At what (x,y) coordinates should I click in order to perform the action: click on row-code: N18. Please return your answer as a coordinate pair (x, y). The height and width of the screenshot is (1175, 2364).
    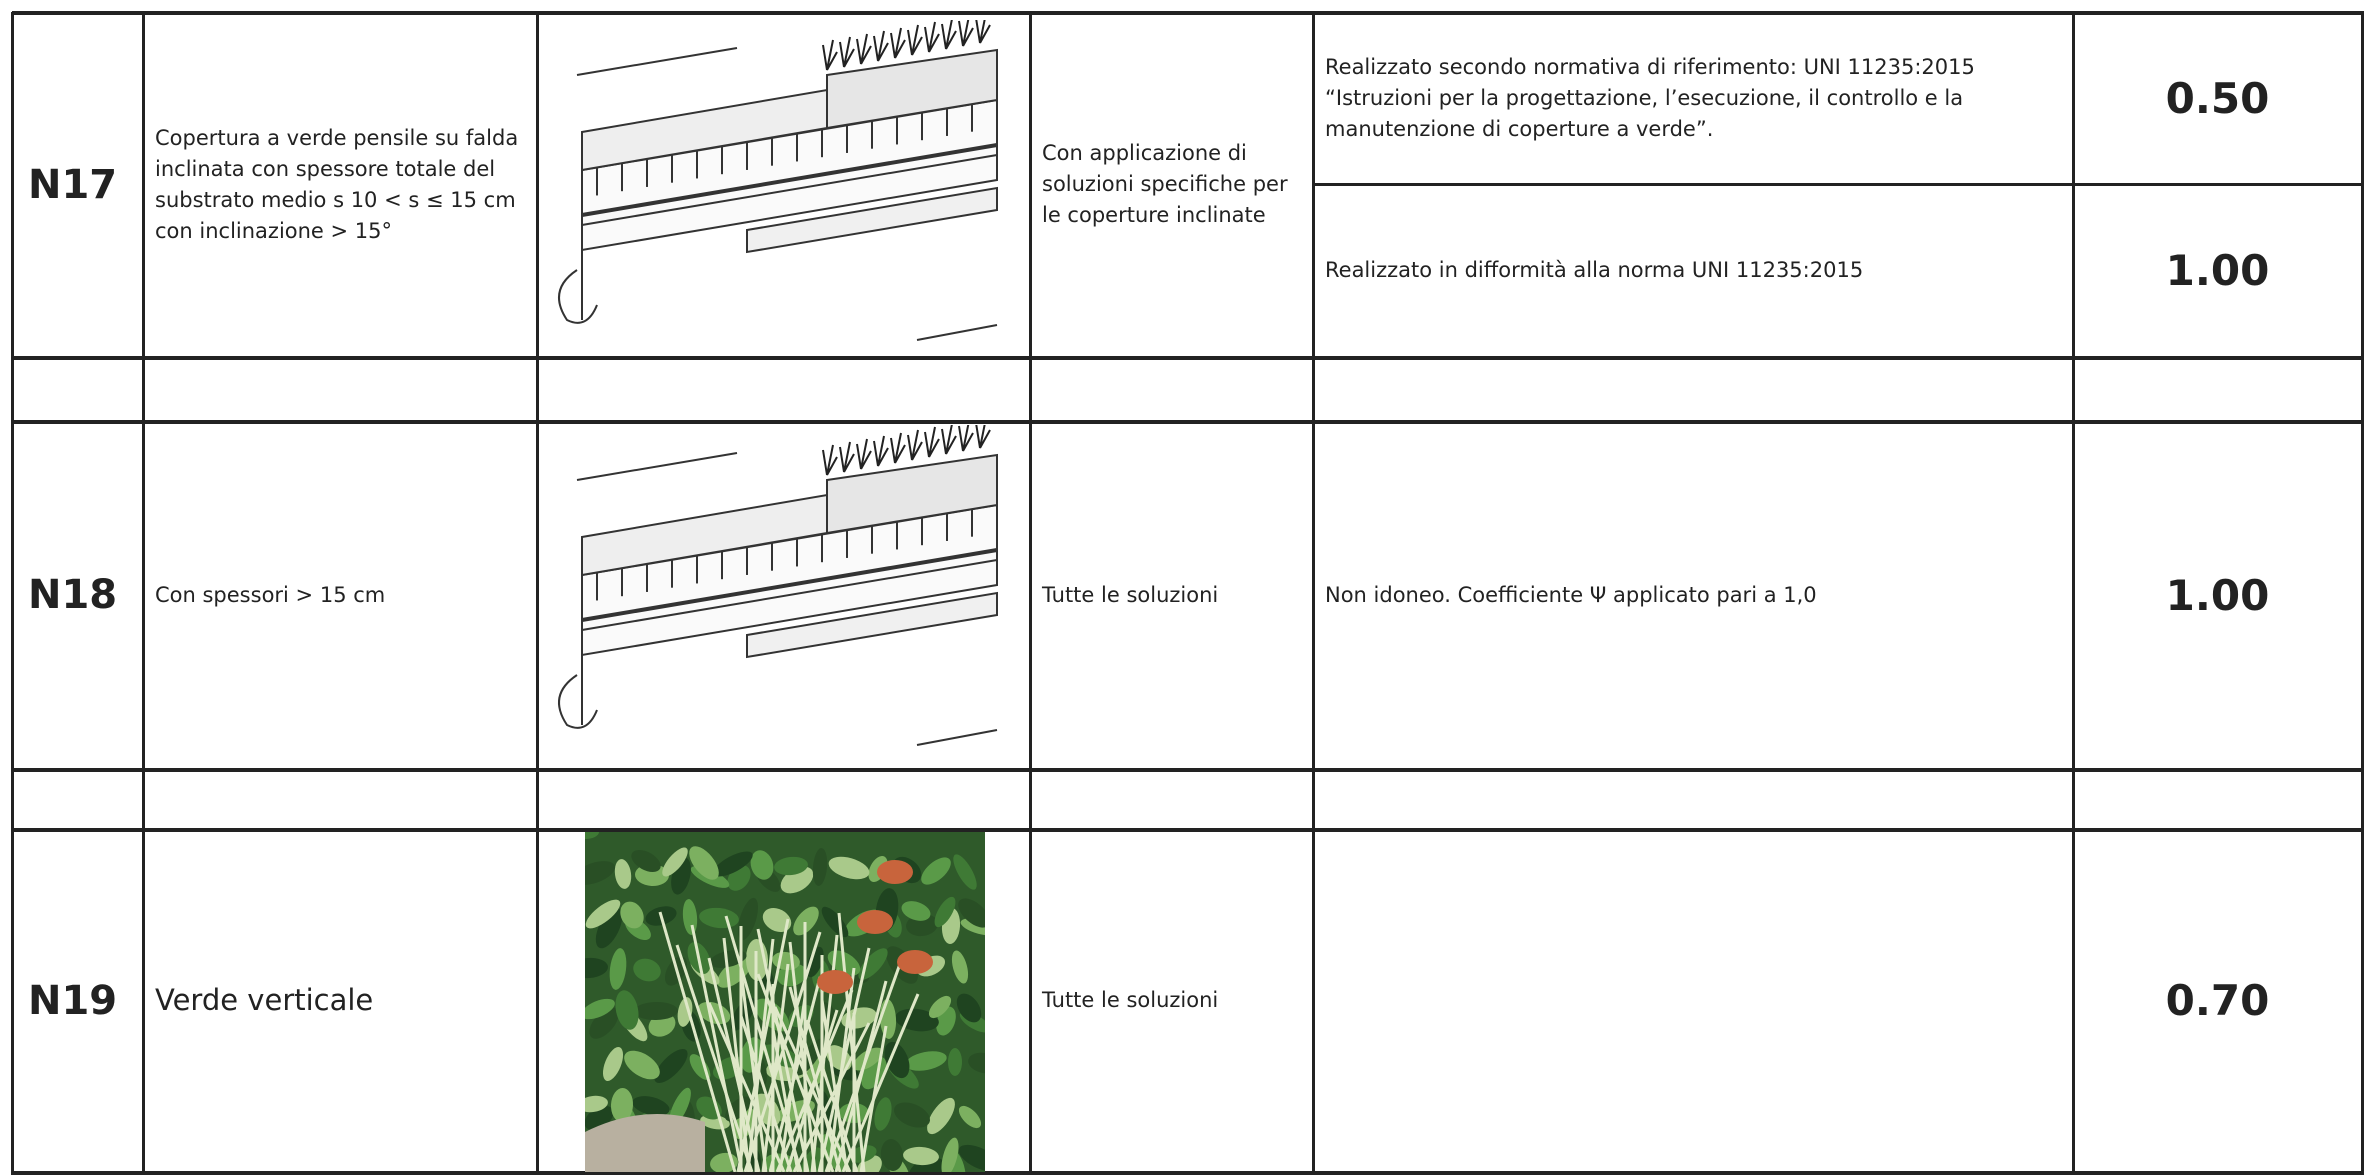
    Looking at the image, I should click on (73, 595).